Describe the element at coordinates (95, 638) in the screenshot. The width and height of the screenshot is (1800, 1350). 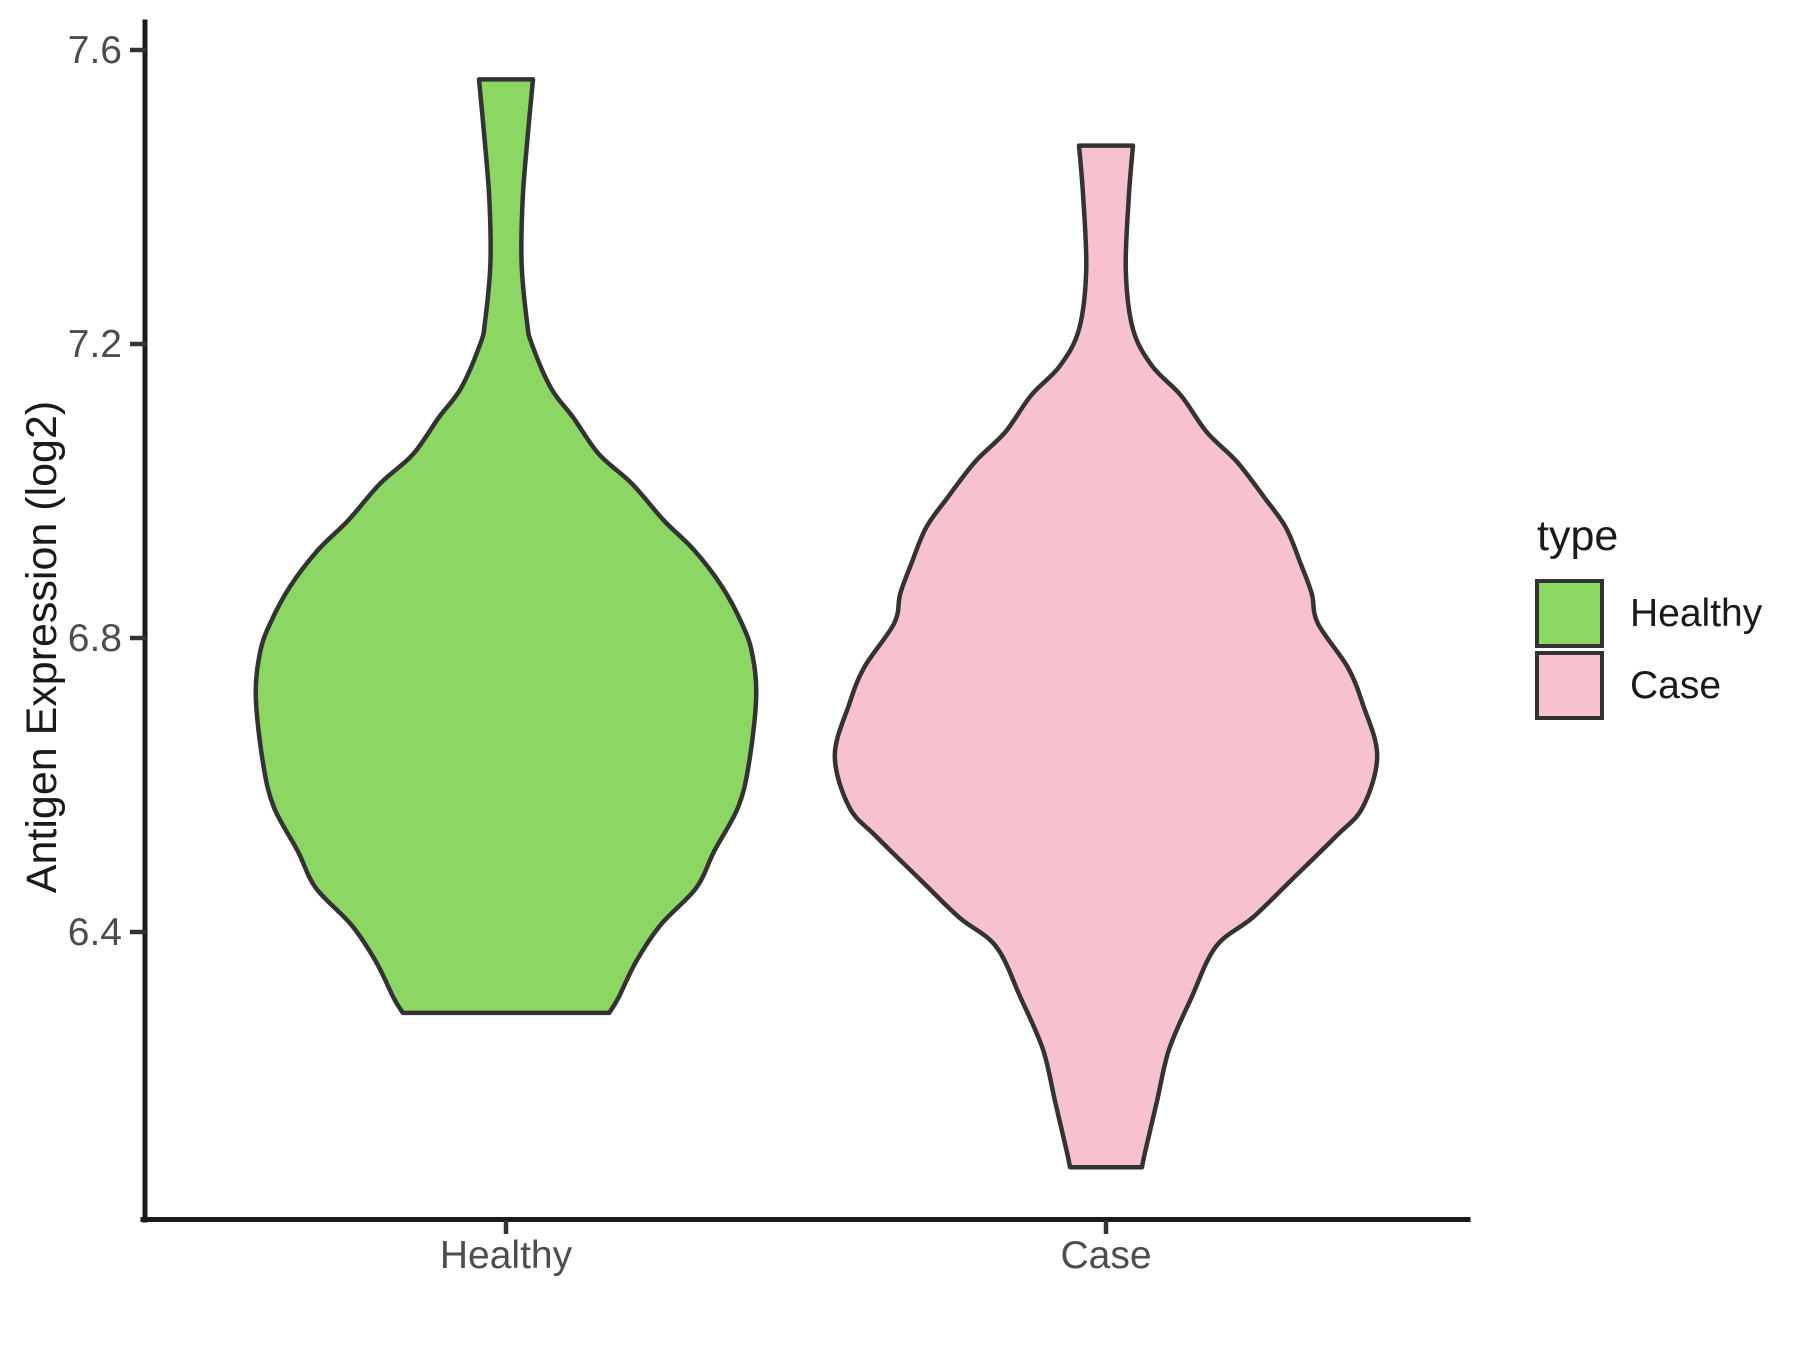
I see `y-tick-label: 6.8` at that location.